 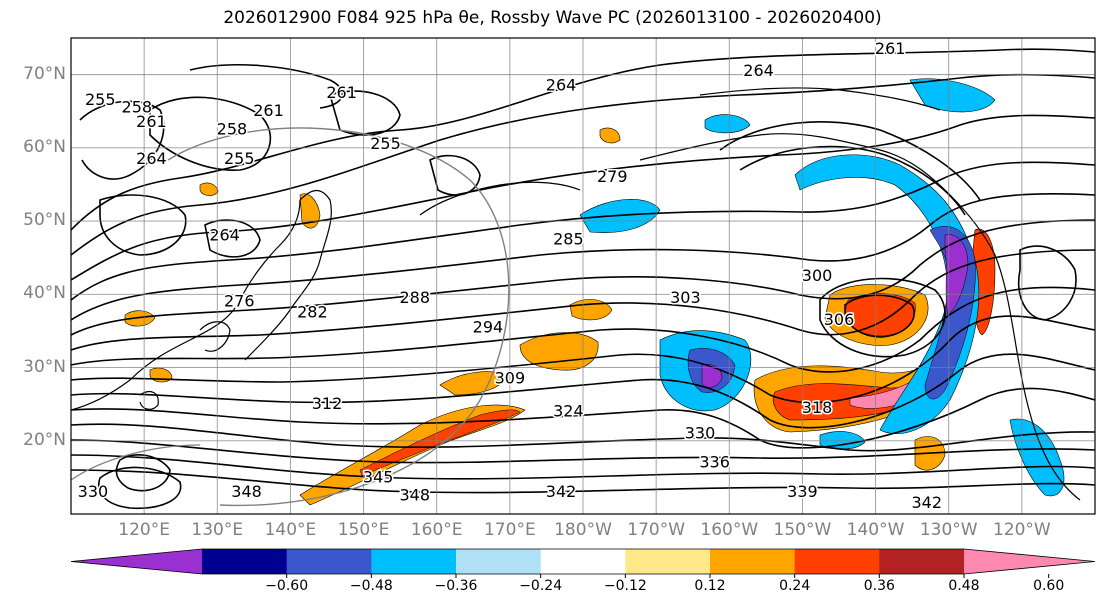 I want to click on contour-label: 309, so click(x=510, y=378).